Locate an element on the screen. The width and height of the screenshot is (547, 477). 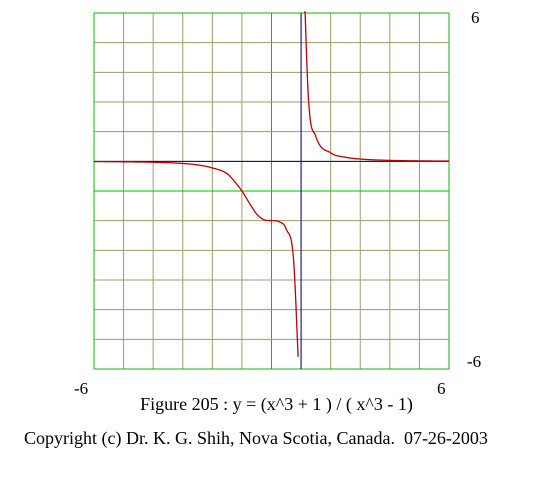
x-max-tick-label: 6 is located at coordinates (441, 388).